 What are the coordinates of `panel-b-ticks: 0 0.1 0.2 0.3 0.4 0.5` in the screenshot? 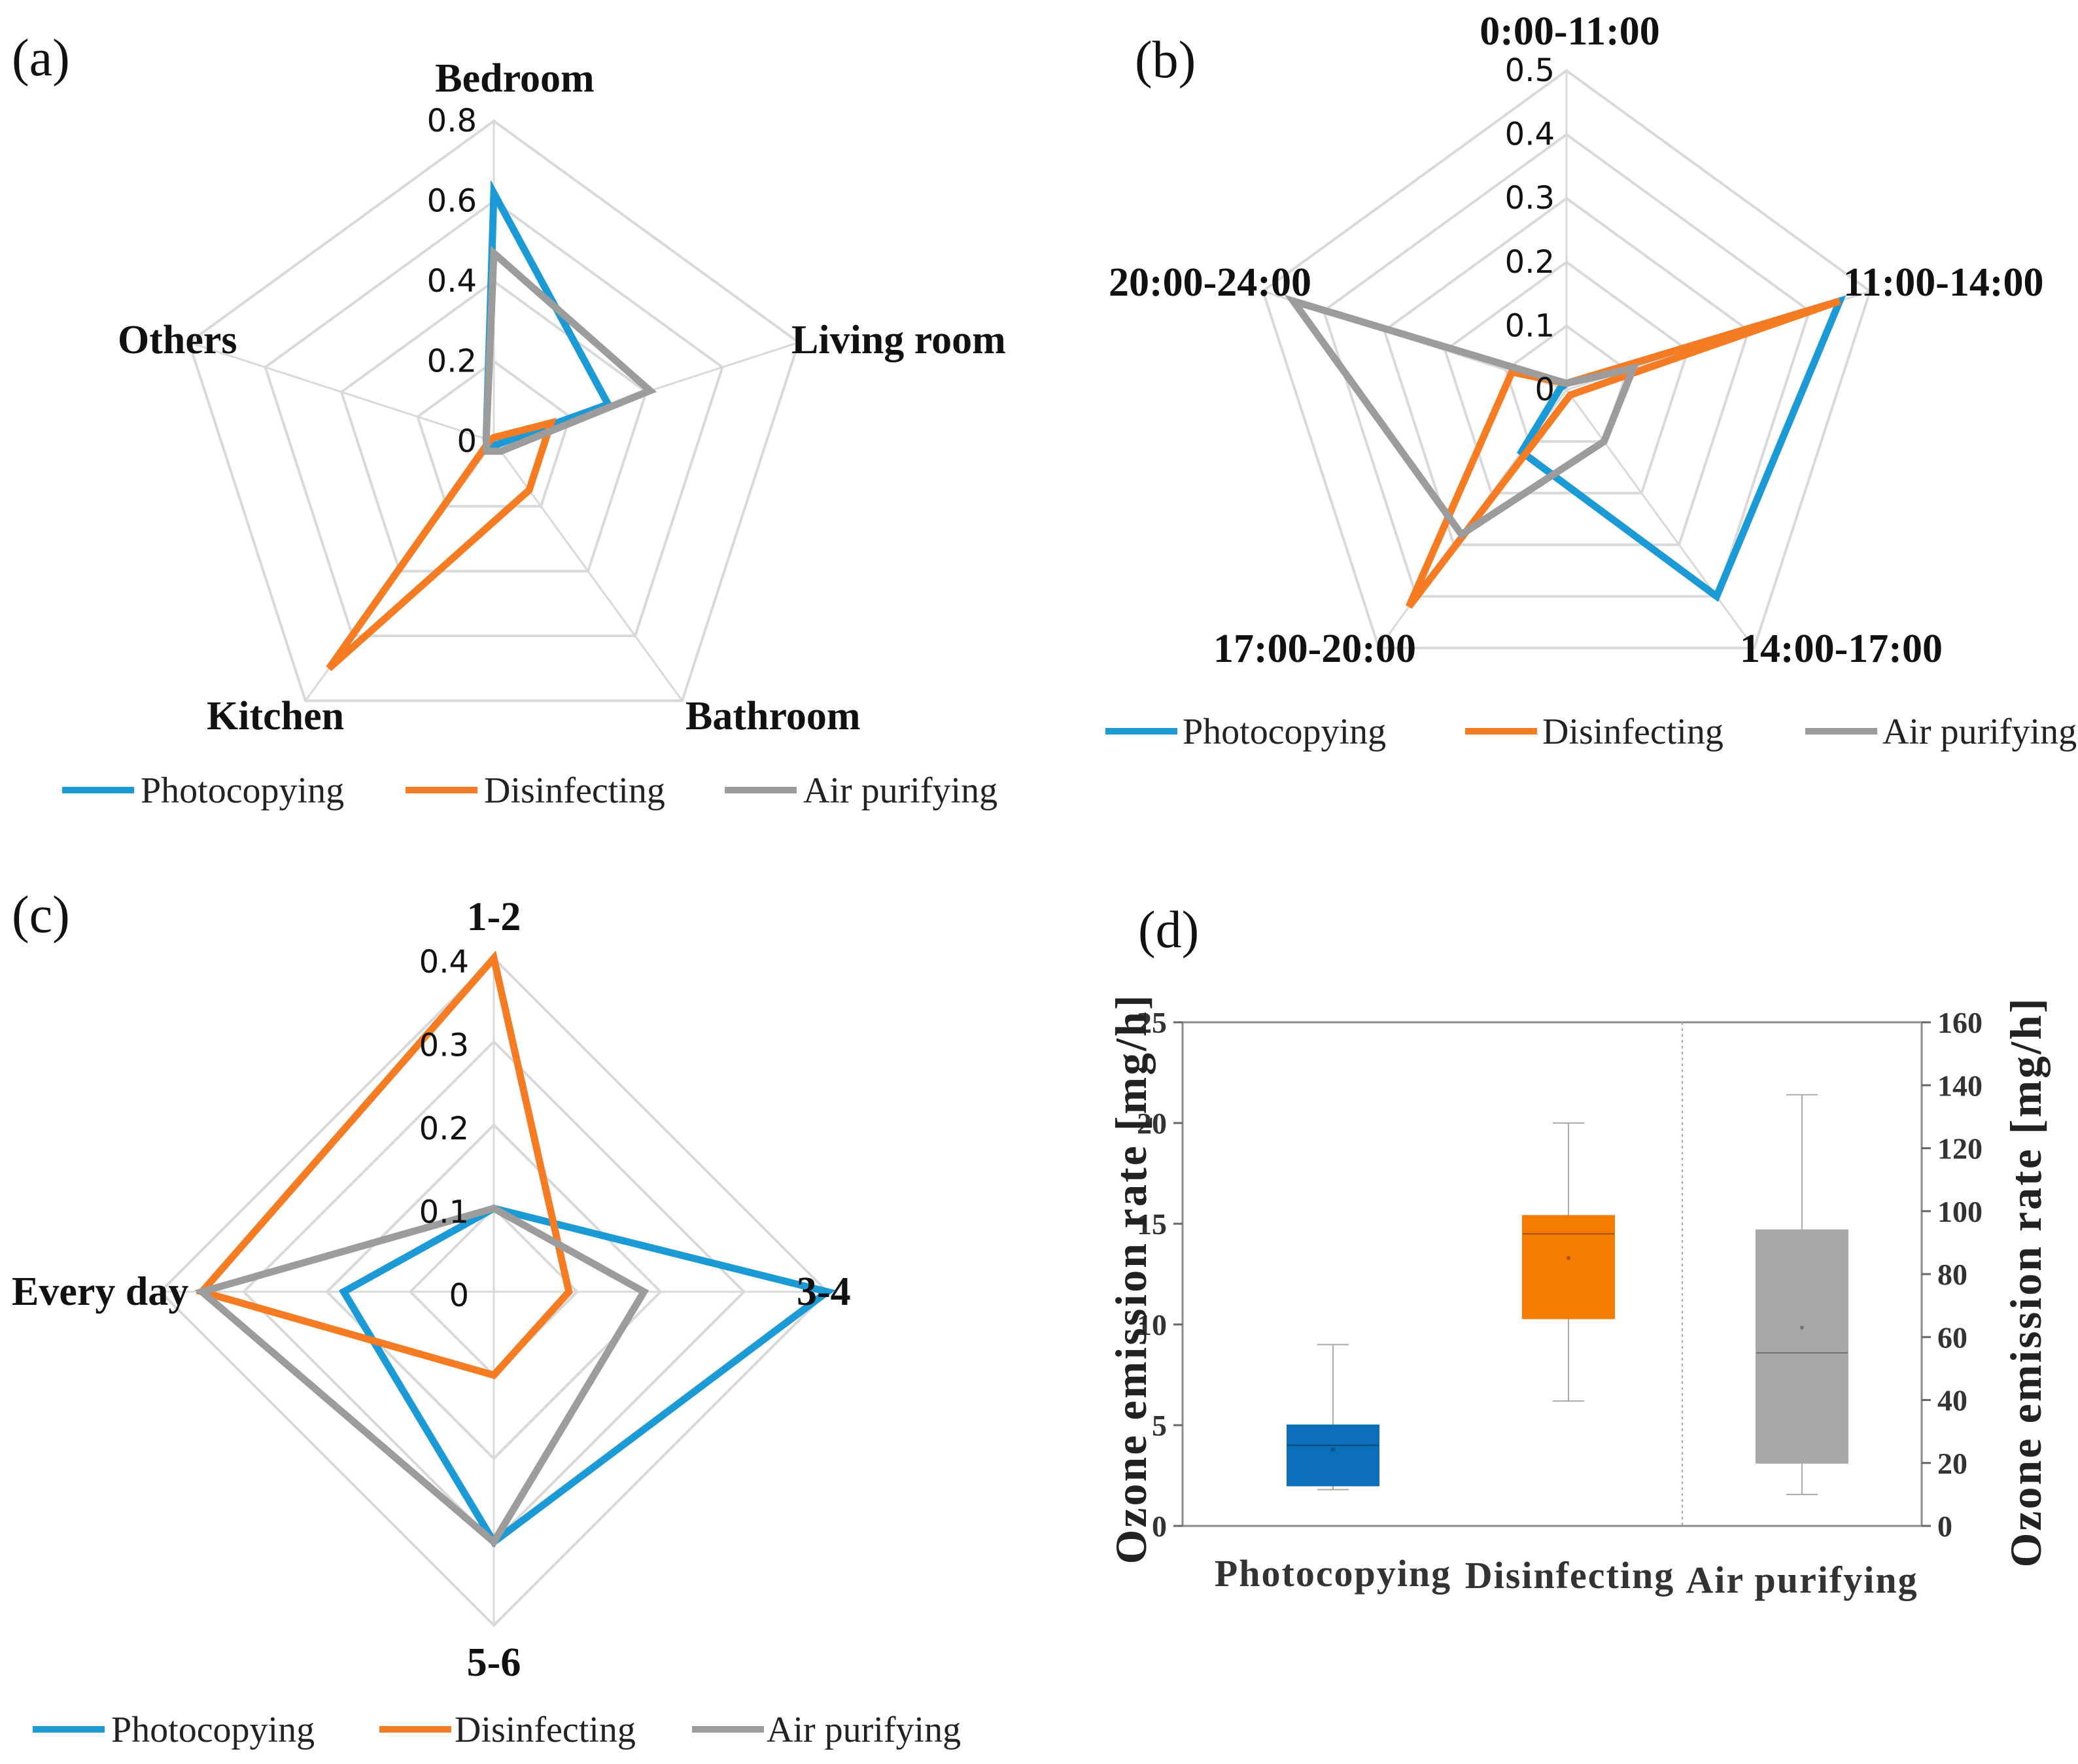 It's located at (1530, 230).